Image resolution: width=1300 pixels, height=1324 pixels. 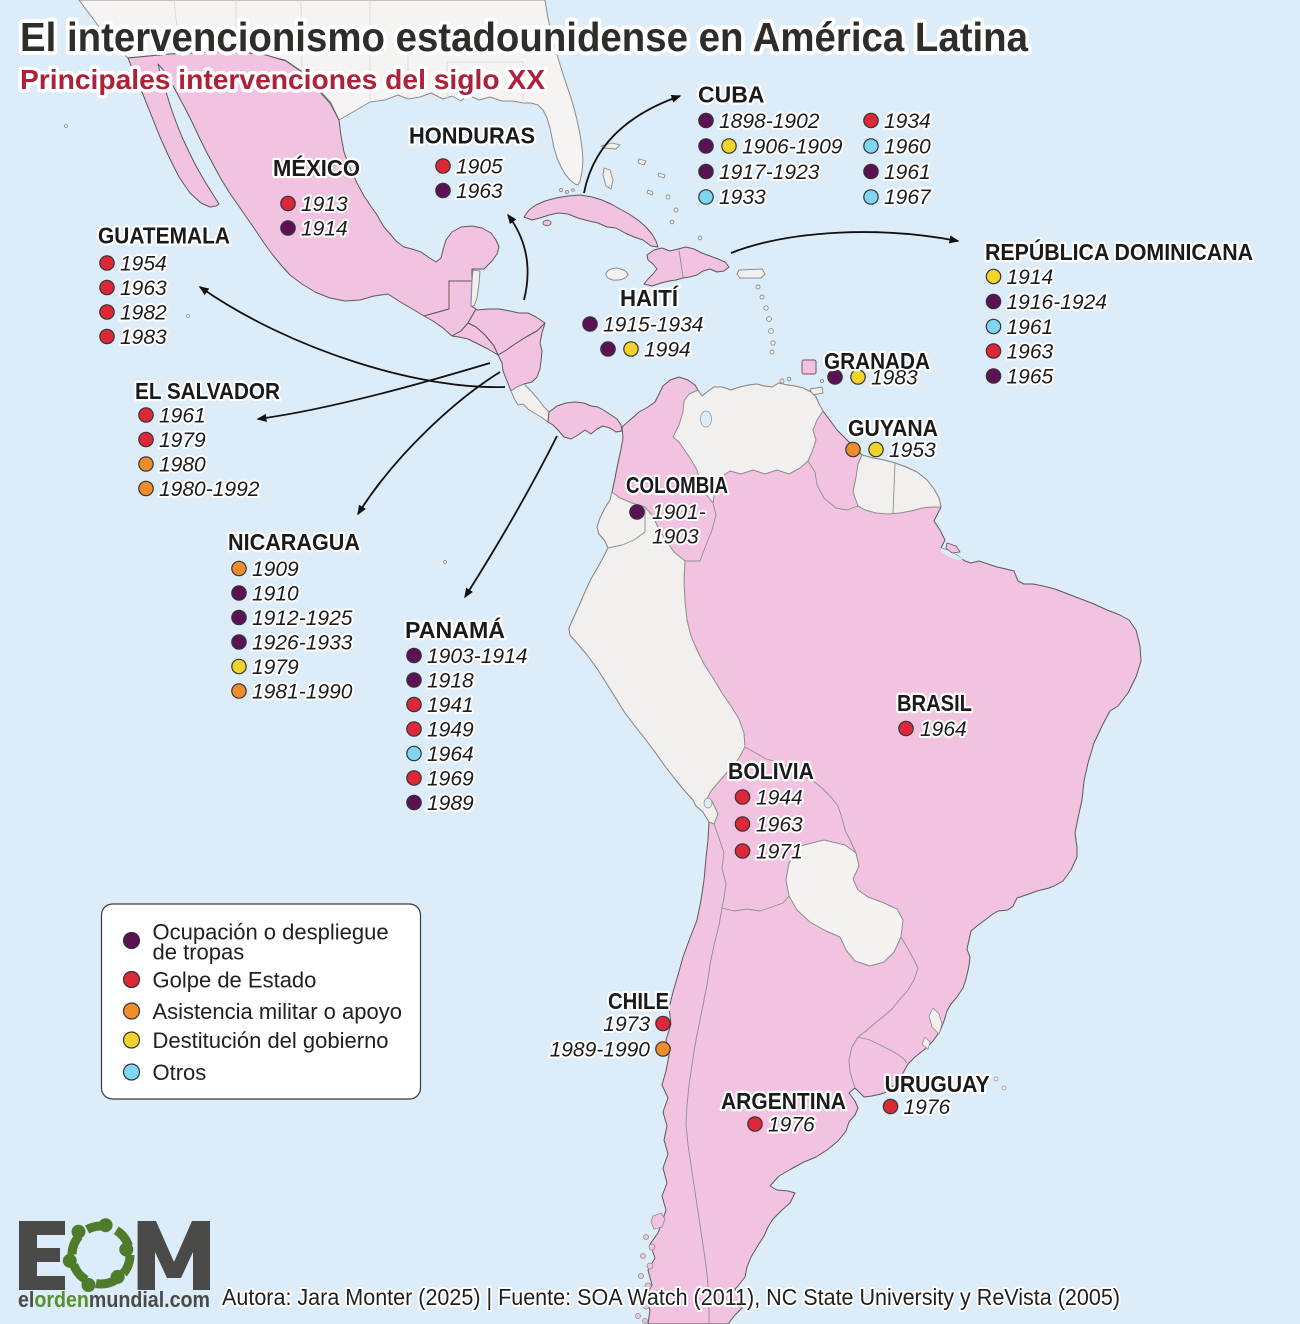 What do you see at coordinates (1057, 302) in the screenshot?
I see `svg-text: 1916-1924` at bounding box center [1057, 302].